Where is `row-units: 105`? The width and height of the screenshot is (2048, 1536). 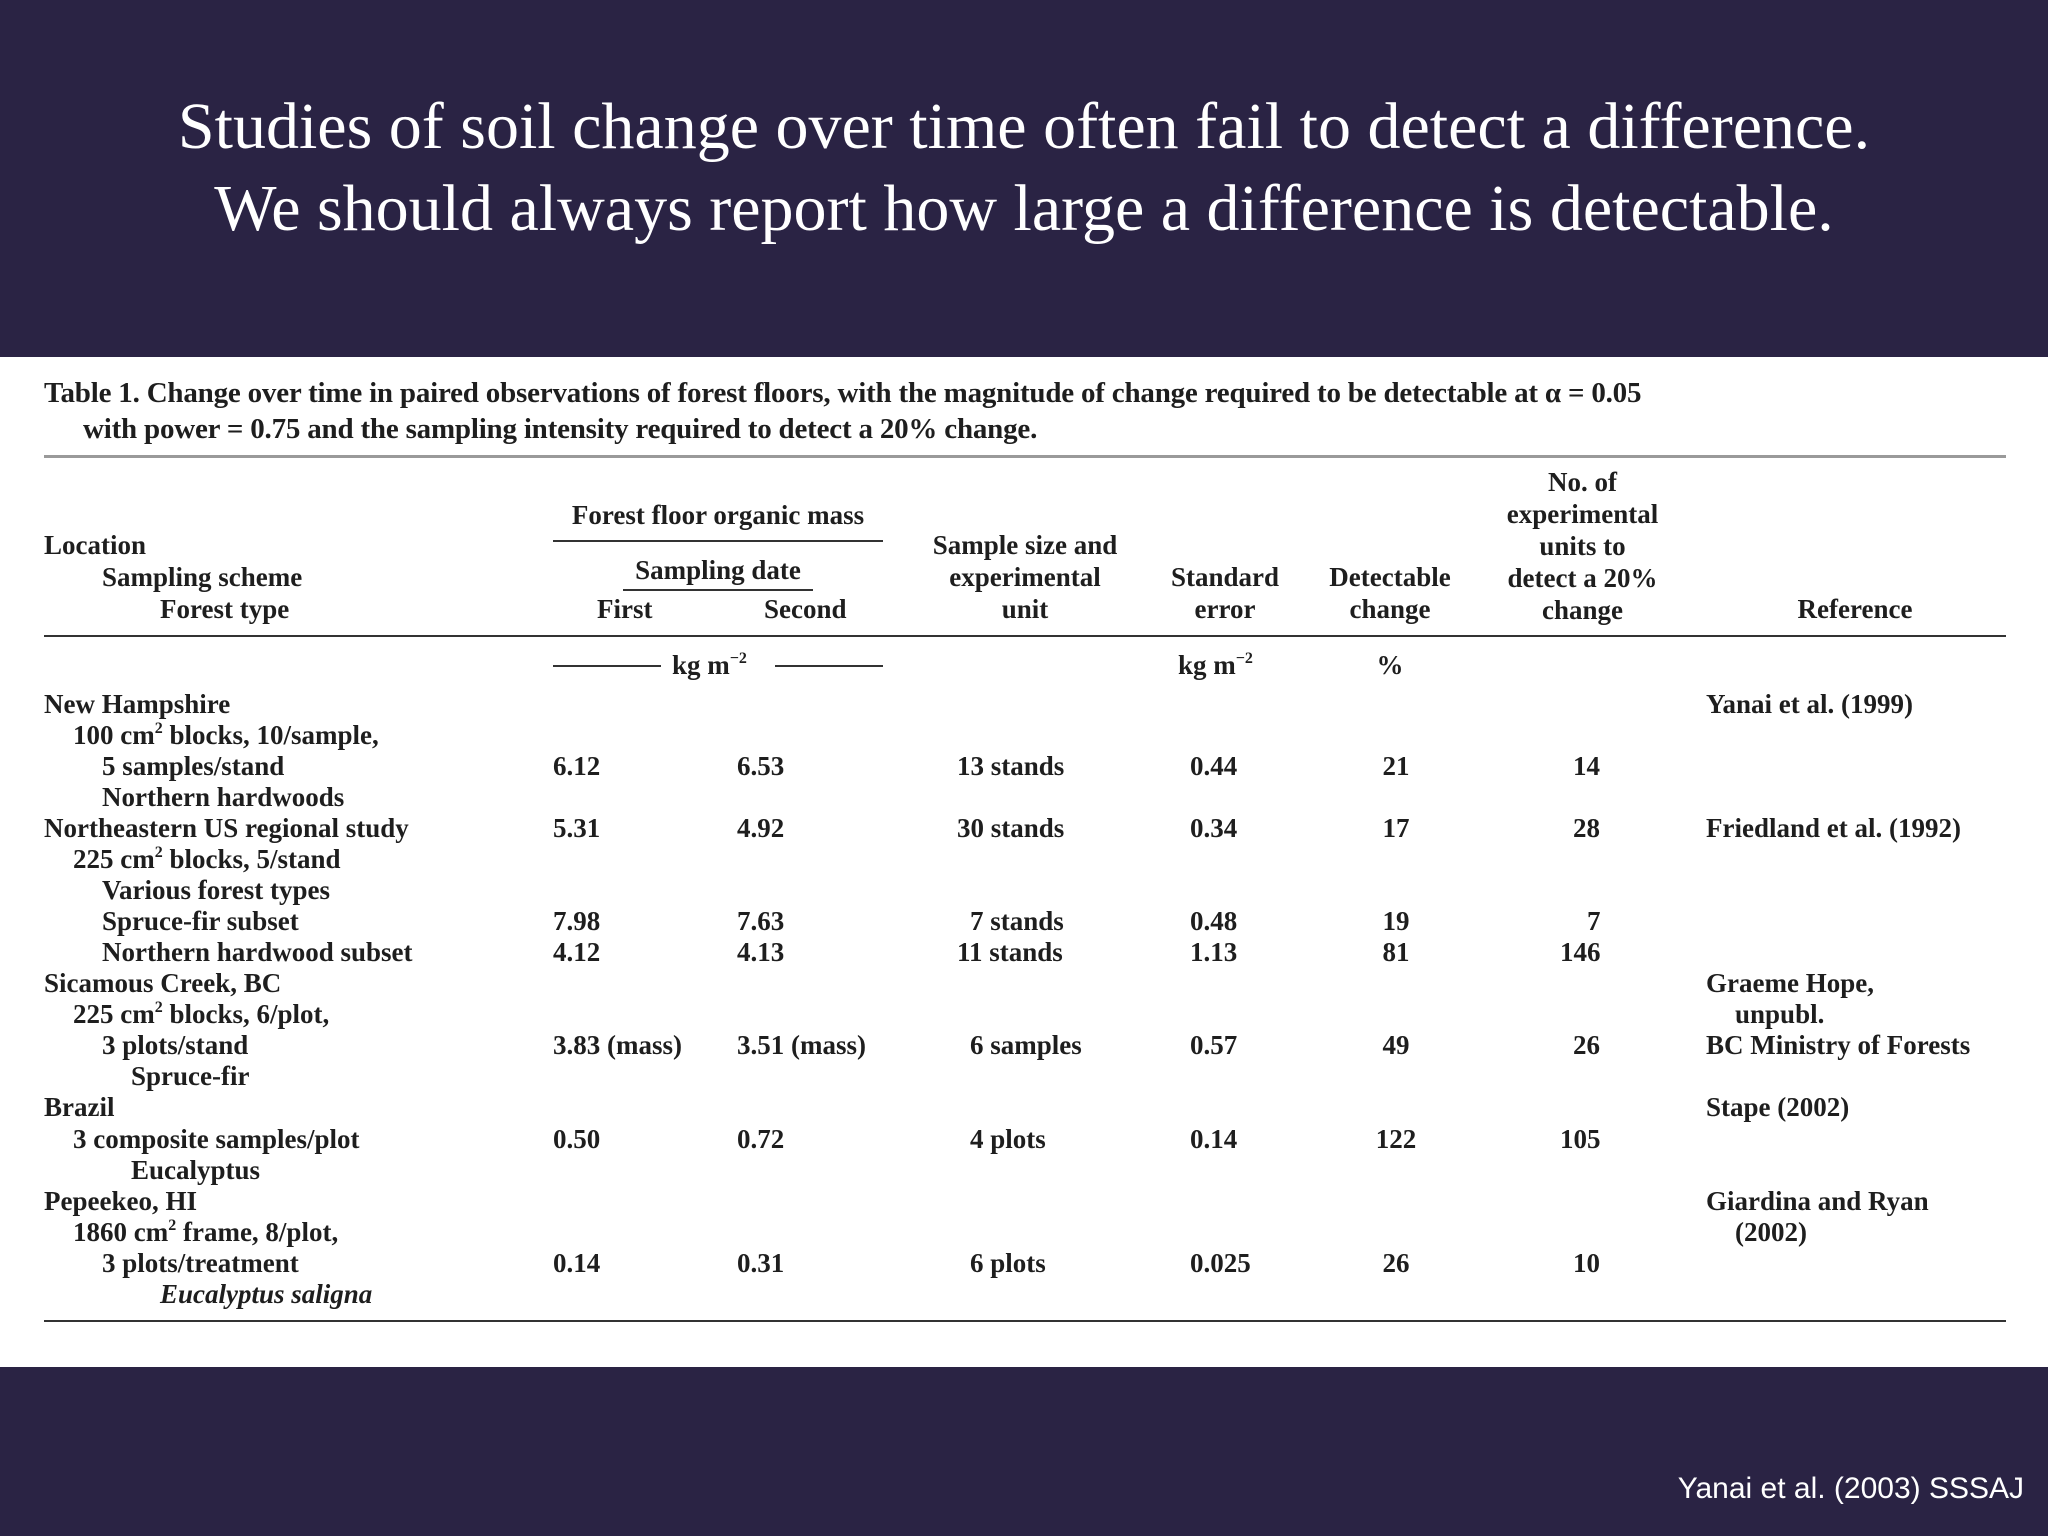 row-units: 105 is located at coordinates (1580, 1139).